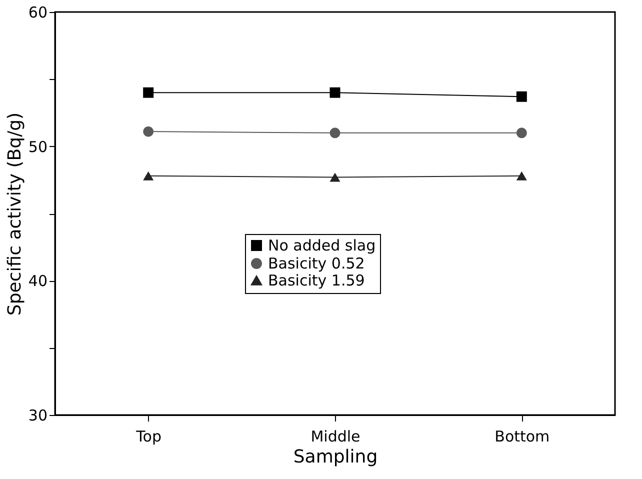 The height and width of the screenshot is (479, 642). I want to click on y-tick-label: 30, so click(38, 415).